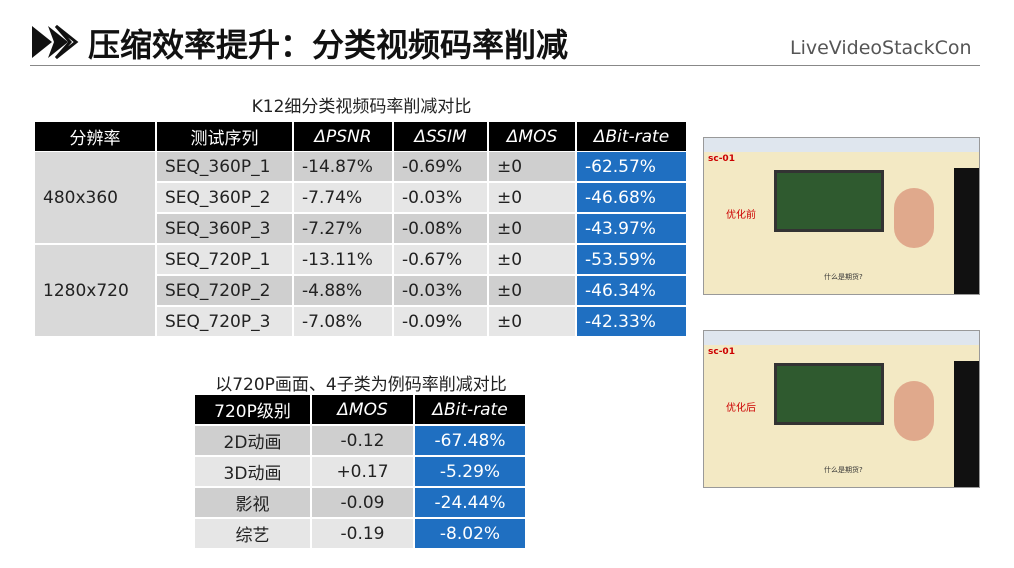 This screenshot has height=568, width=1014. Describe the element at coordinates (361, 385) in the screenshot. I see `table2-caption: 以720P画面、4子类为例码率削减对比` at that location.